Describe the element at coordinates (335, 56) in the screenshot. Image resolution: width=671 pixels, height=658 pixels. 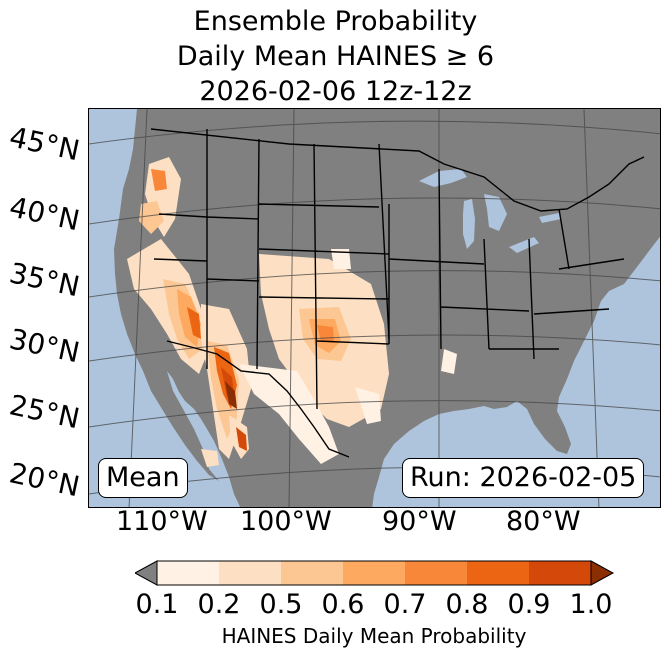
I see `map-title-line-2: Daily Mean HAINES ≥ 6` at that location.